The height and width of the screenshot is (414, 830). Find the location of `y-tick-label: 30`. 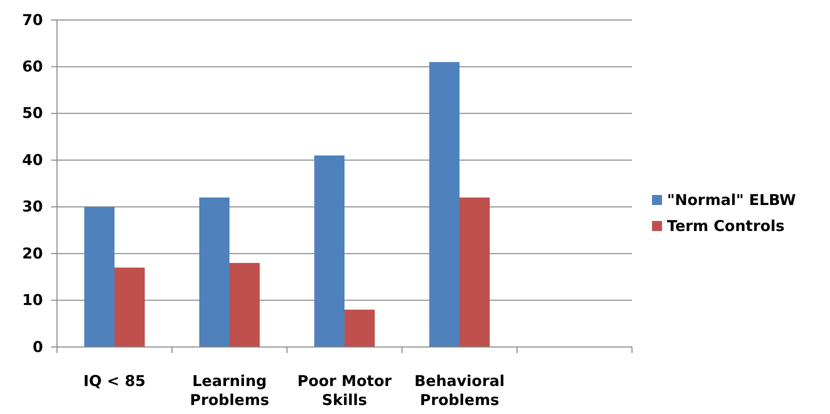

y-tick-label: 30 is located at coordinates (32, 207).